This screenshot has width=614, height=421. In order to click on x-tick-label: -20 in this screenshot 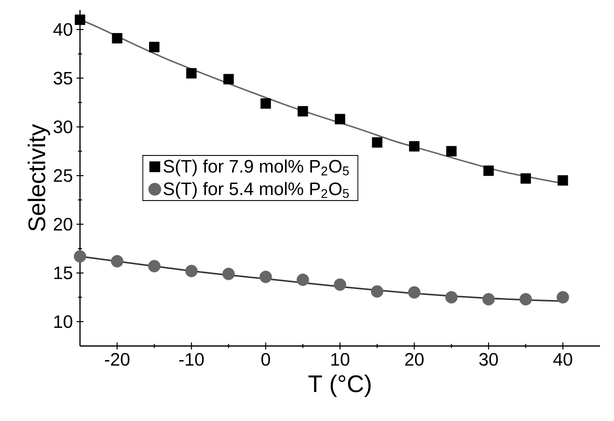, I will do `click(117, 359)`.